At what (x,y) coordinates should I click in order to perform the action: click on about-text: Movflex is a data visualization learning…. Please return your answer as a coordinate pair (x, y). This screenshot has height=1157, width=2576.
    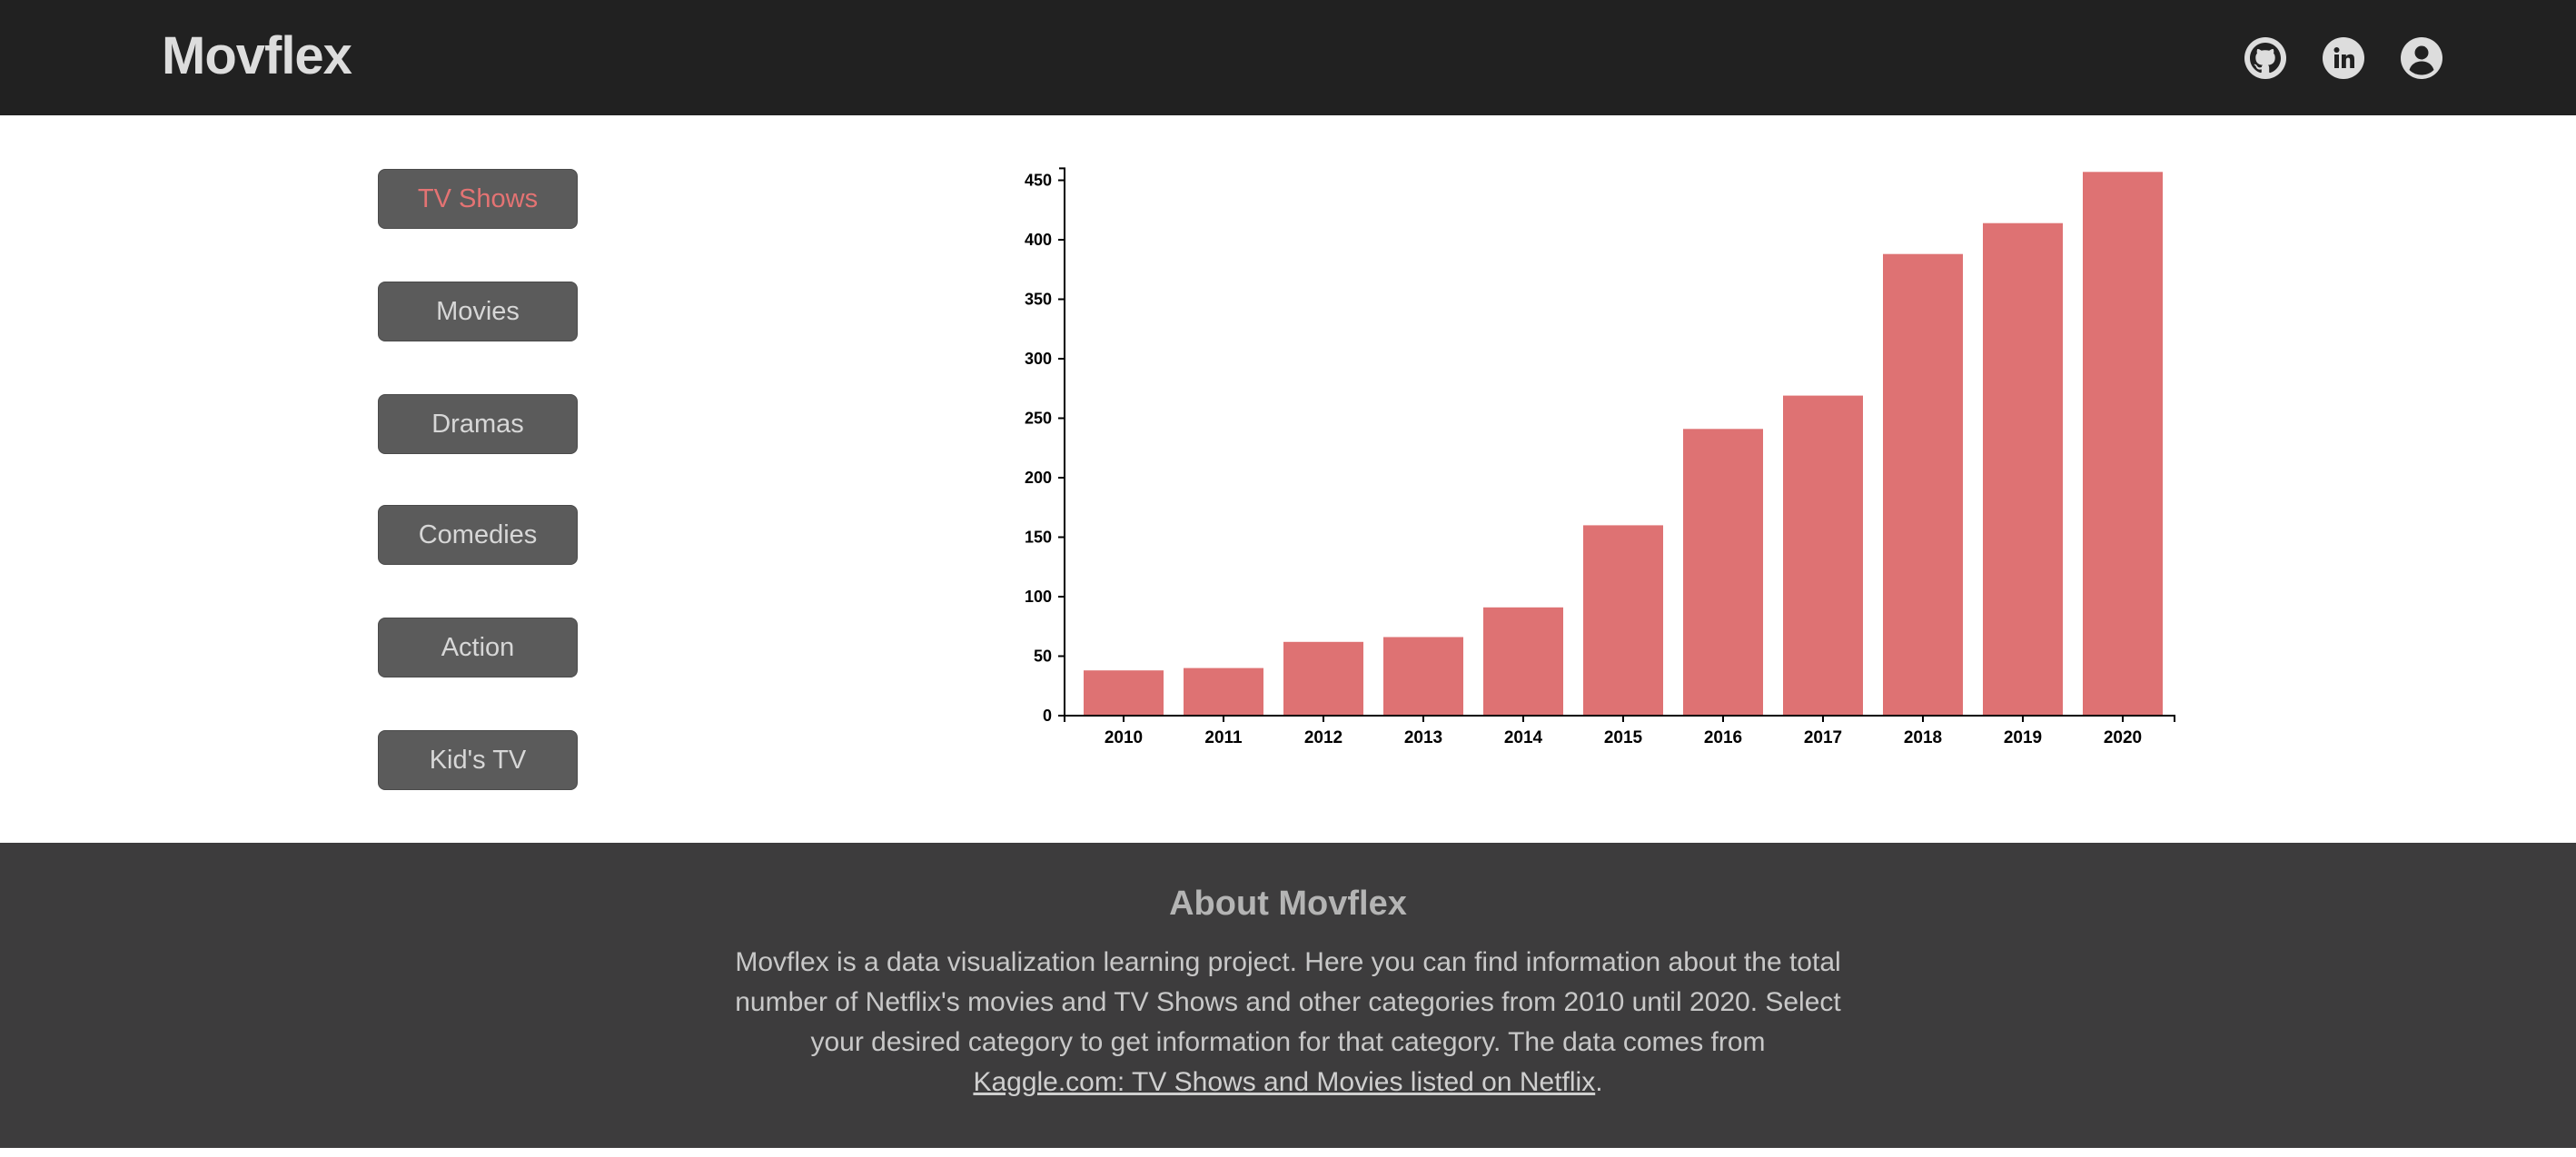
    Looking at the image, I should click on (1288, 1023).